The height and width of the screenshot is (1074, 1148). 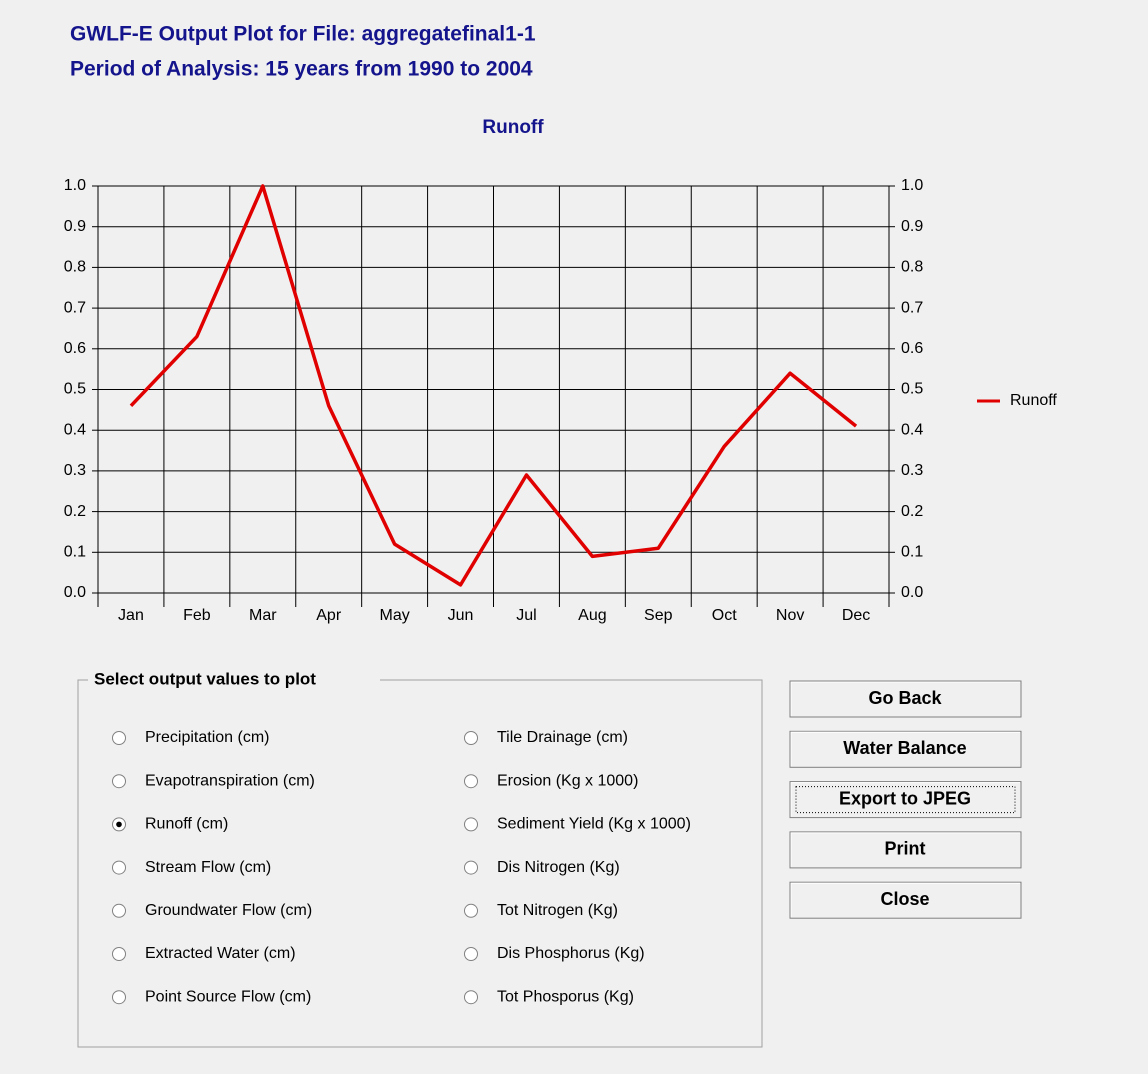 What do you see at coordinates (557, 910) in the screenshot?
I see `radio-label: Tot Nitrogen (Kg)` at bounding box center [557, 910].